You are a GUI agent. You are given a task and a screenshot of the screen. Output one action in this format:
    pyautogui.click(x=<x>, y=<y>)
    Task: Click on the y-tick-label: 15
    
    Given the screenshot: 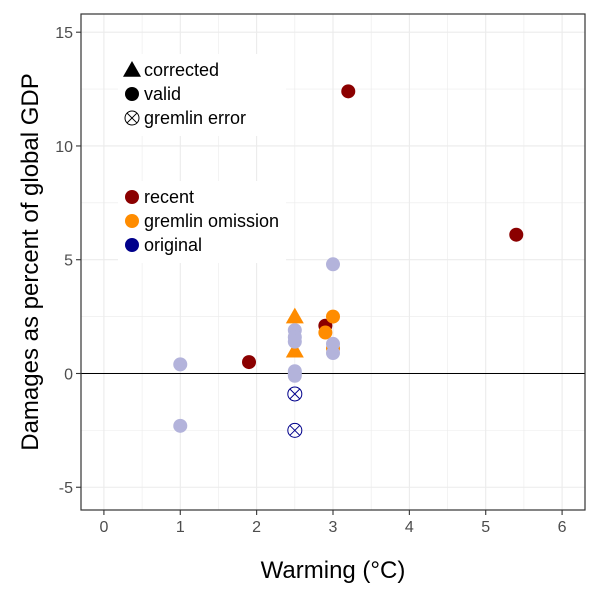 What is the action you would take?
    pyautogui.click(x=64, y=33)
    